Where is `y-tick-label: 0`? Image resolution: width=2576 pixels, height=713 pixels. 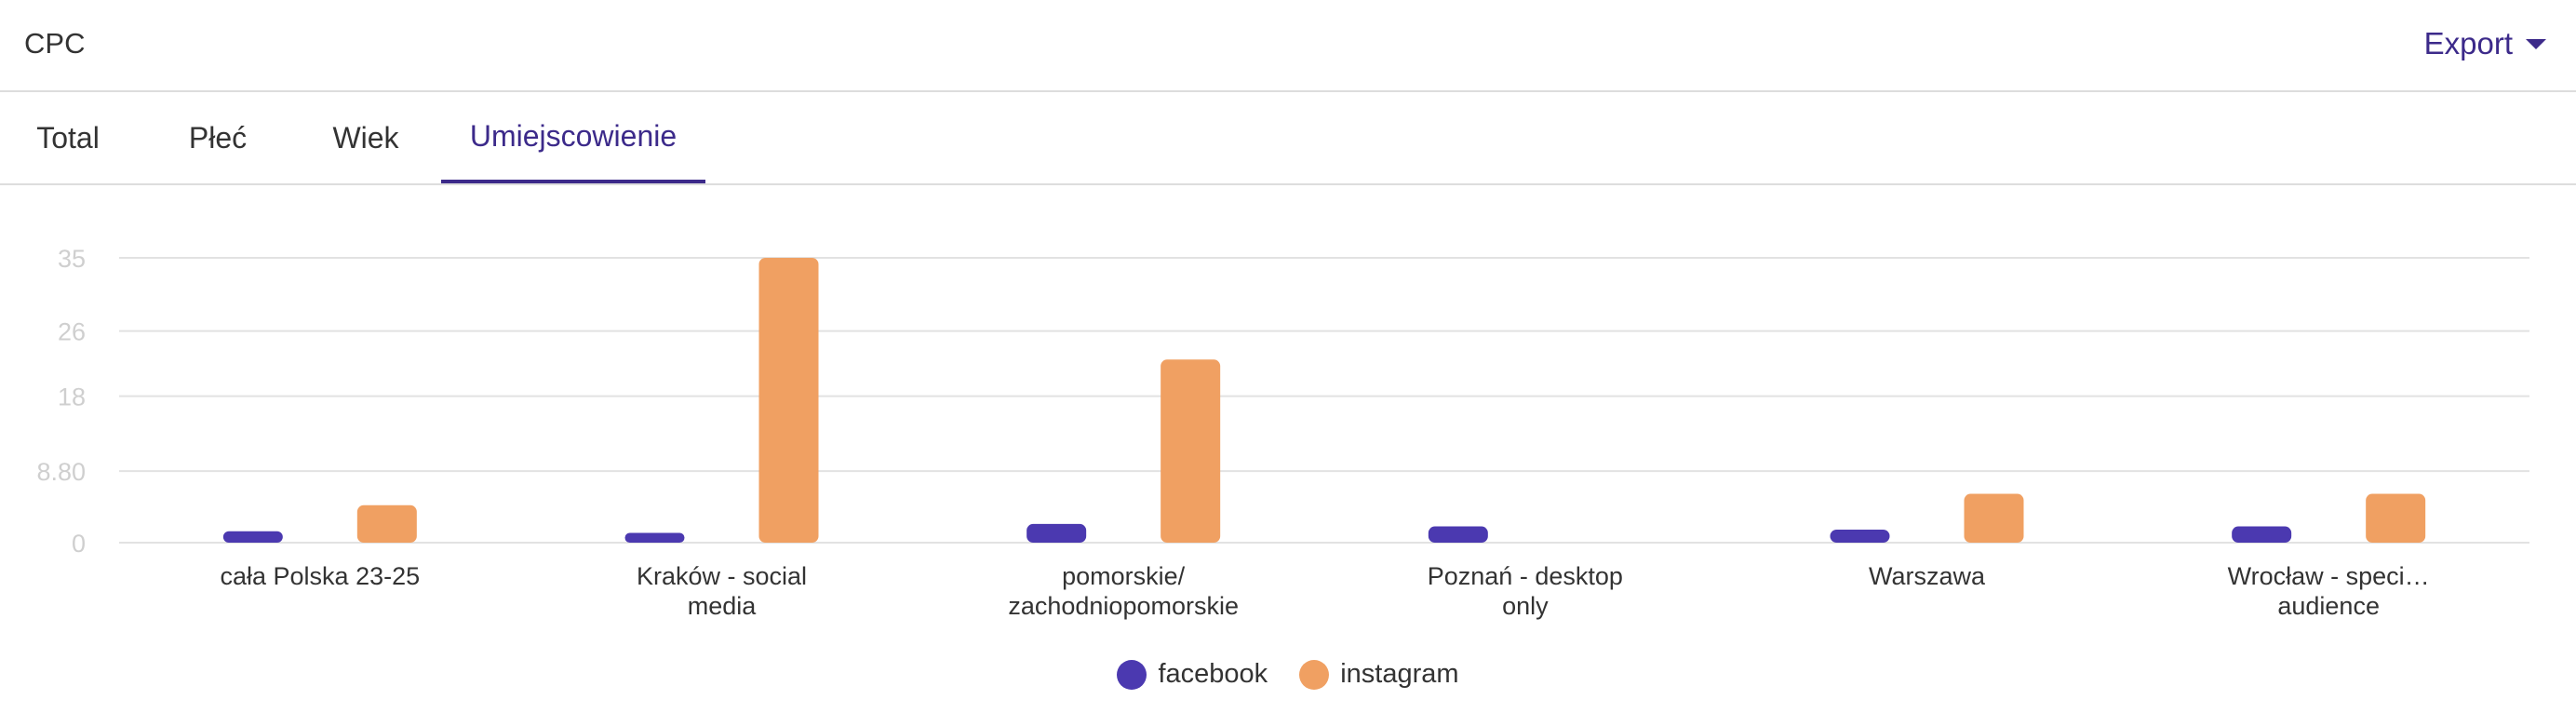
y-tick-label: 0 is located at coordinates (79, 544).